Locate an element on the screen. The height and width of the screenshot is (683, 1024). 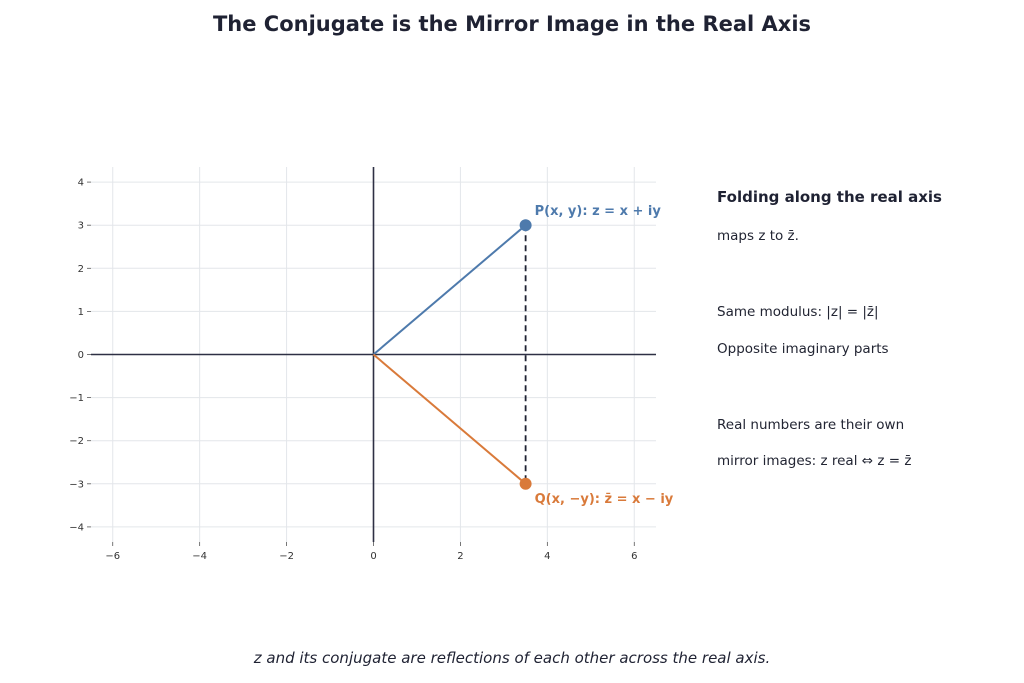
point-label-z: P(x, y): z = x + iy is located at coordinates (598, 211).